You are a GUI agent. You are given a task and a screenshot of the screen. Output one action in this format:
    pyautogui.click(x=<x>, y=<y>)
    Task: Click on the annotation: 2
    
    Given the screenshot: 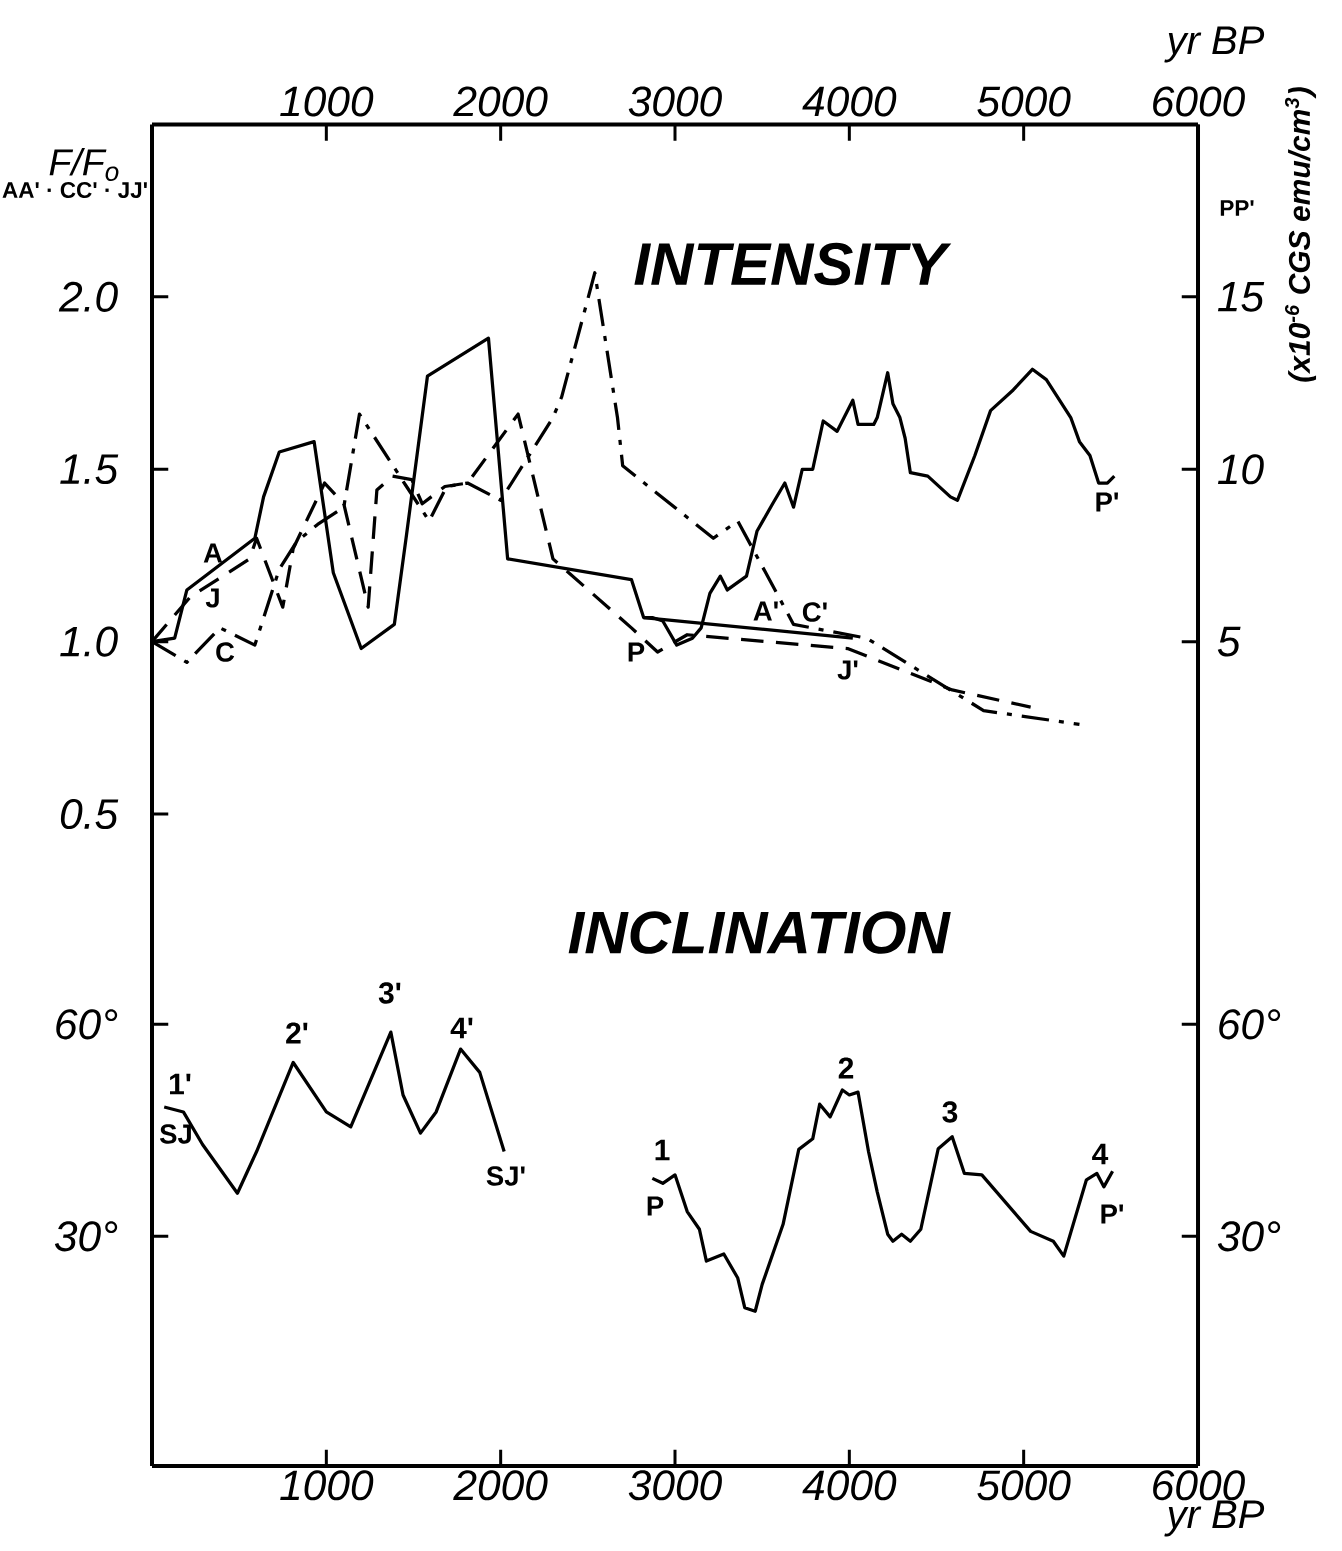 What is the action you would take?
    pyautogui.click(x=846, y=1068)
    